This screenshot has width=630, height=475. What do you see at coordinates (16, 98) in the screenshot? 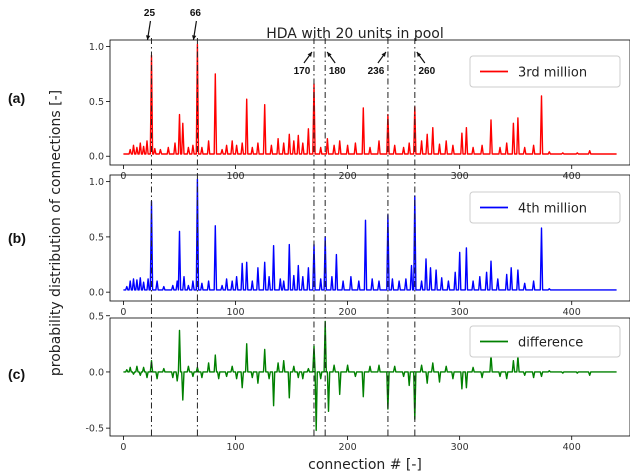
I see `panel-tag: (a)` at bounding box center [16, 98].